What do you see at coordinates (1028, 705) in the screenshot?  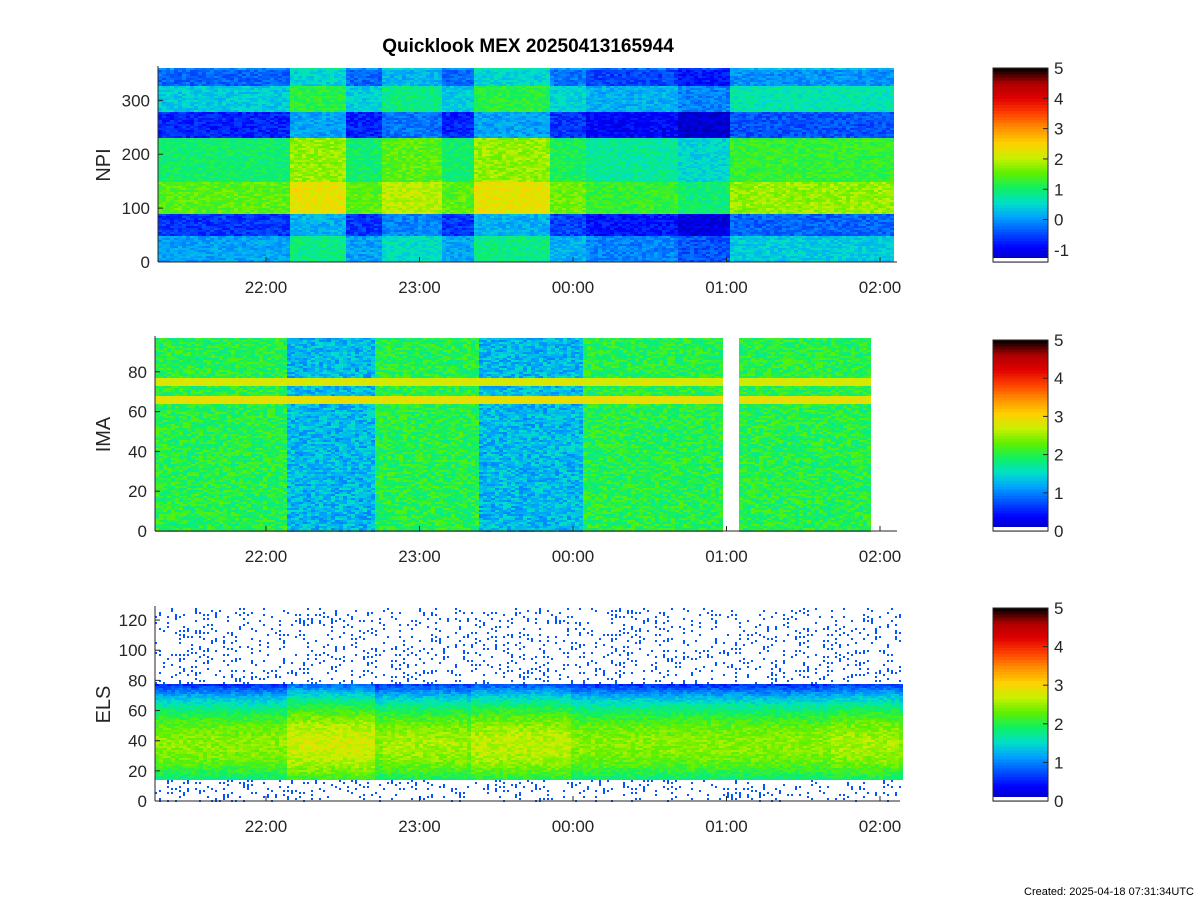 I see `els-colorbar: 0 1 2 3 4 5` at bounding box center [1028, 705].